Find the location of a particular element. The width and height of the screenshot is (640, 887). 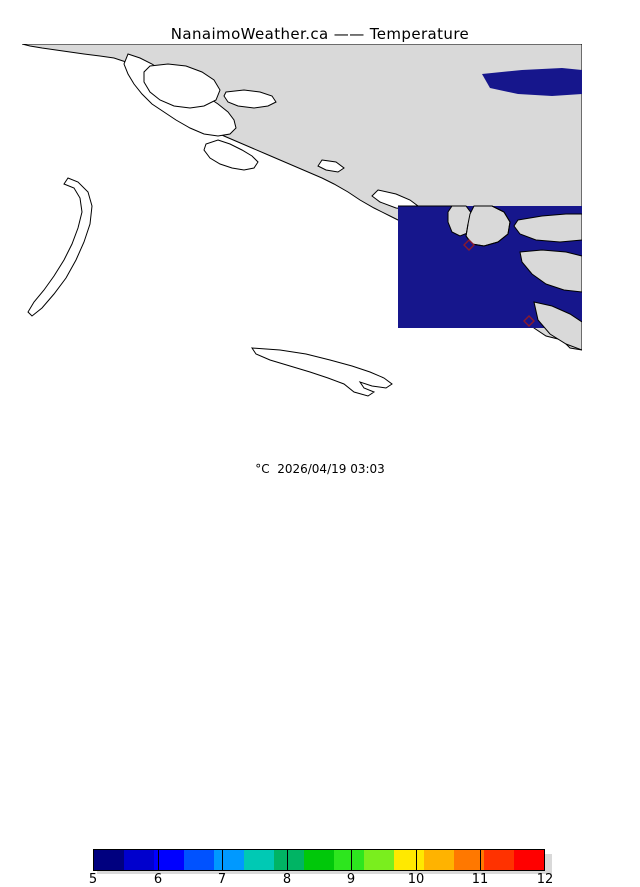

station-marker-north is located at coordinates (469, 245).